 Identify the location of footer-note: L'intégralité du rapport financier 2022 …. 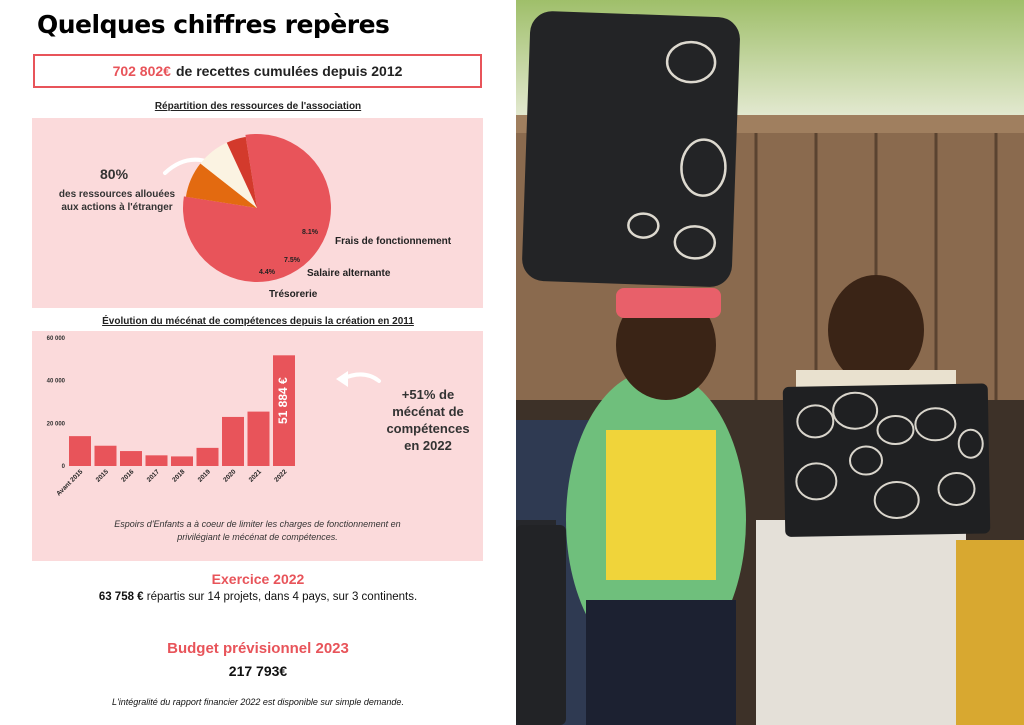
(258, 702).